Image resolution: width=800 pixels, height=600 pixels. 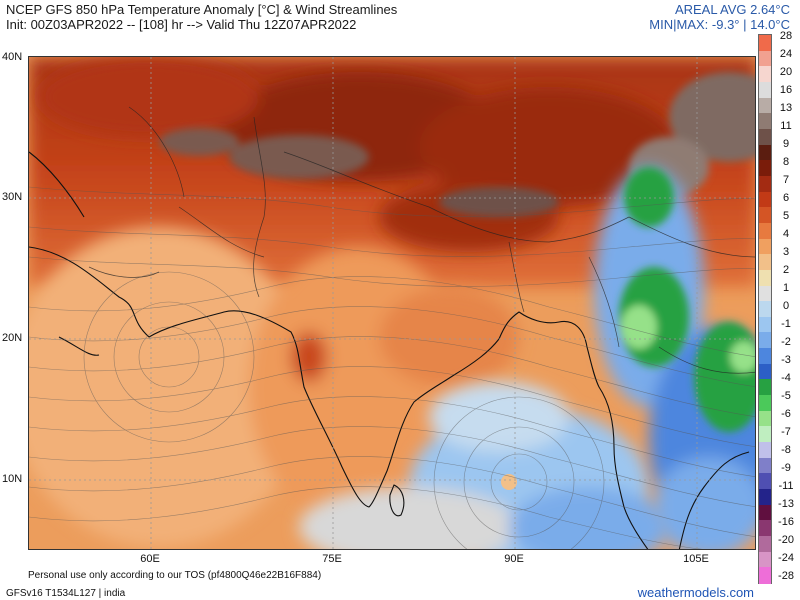 I want to click on lat-label-40n: 40N, so click(x=12, y=57).